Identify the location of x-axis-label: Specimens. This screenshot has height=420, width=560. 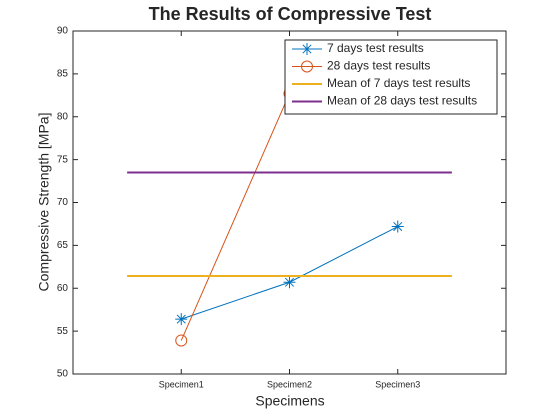
(289, 401).